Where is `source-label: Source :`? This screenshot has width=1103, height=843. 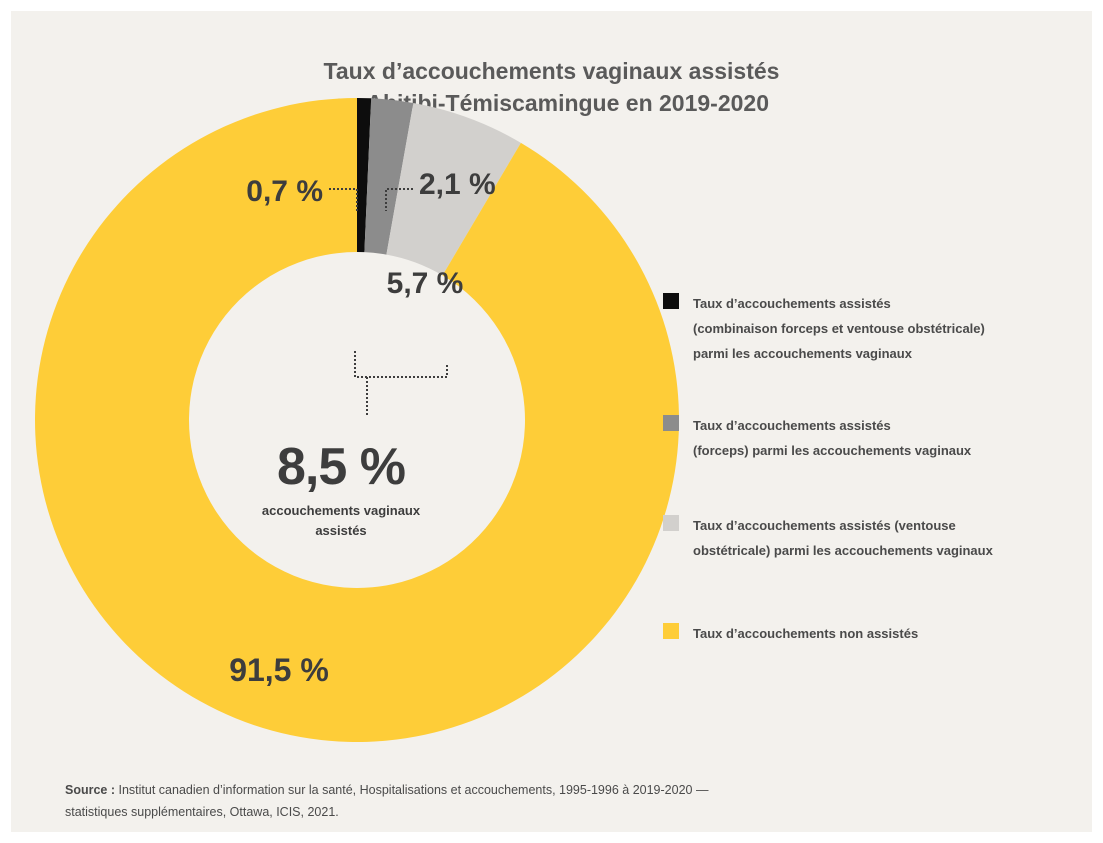
source-label: Source : is located at coordinates (90, 790).